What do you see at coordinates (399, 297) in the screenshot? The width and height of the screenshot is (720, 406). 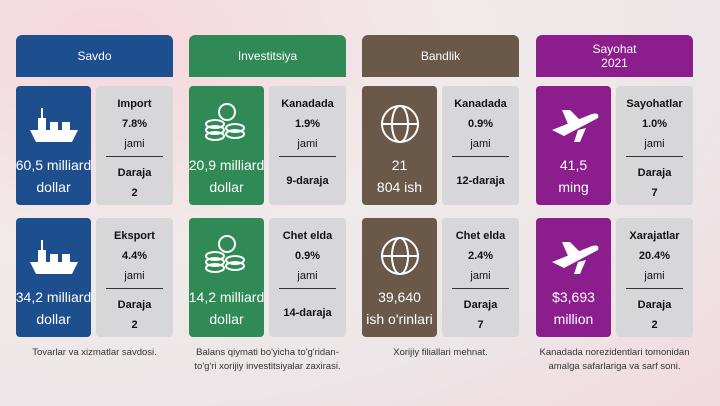 I see `value-text: 39,640` at bounding box center [399, 297].